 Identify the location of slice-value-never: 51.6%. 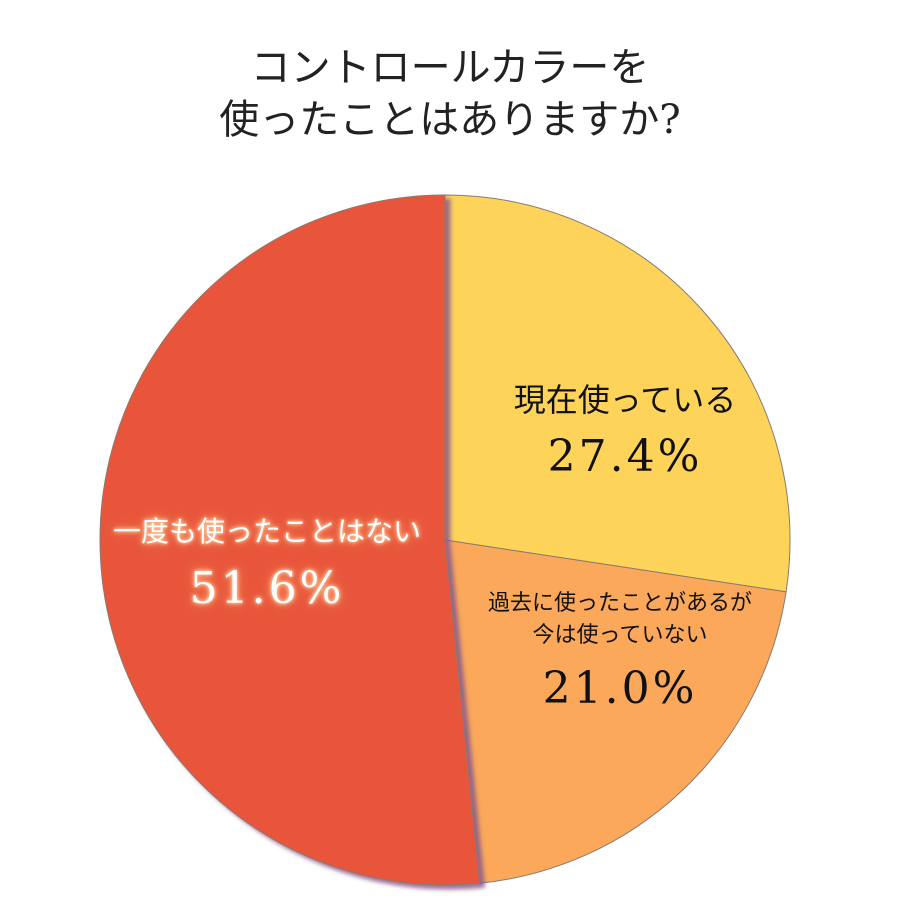
(267, 588).